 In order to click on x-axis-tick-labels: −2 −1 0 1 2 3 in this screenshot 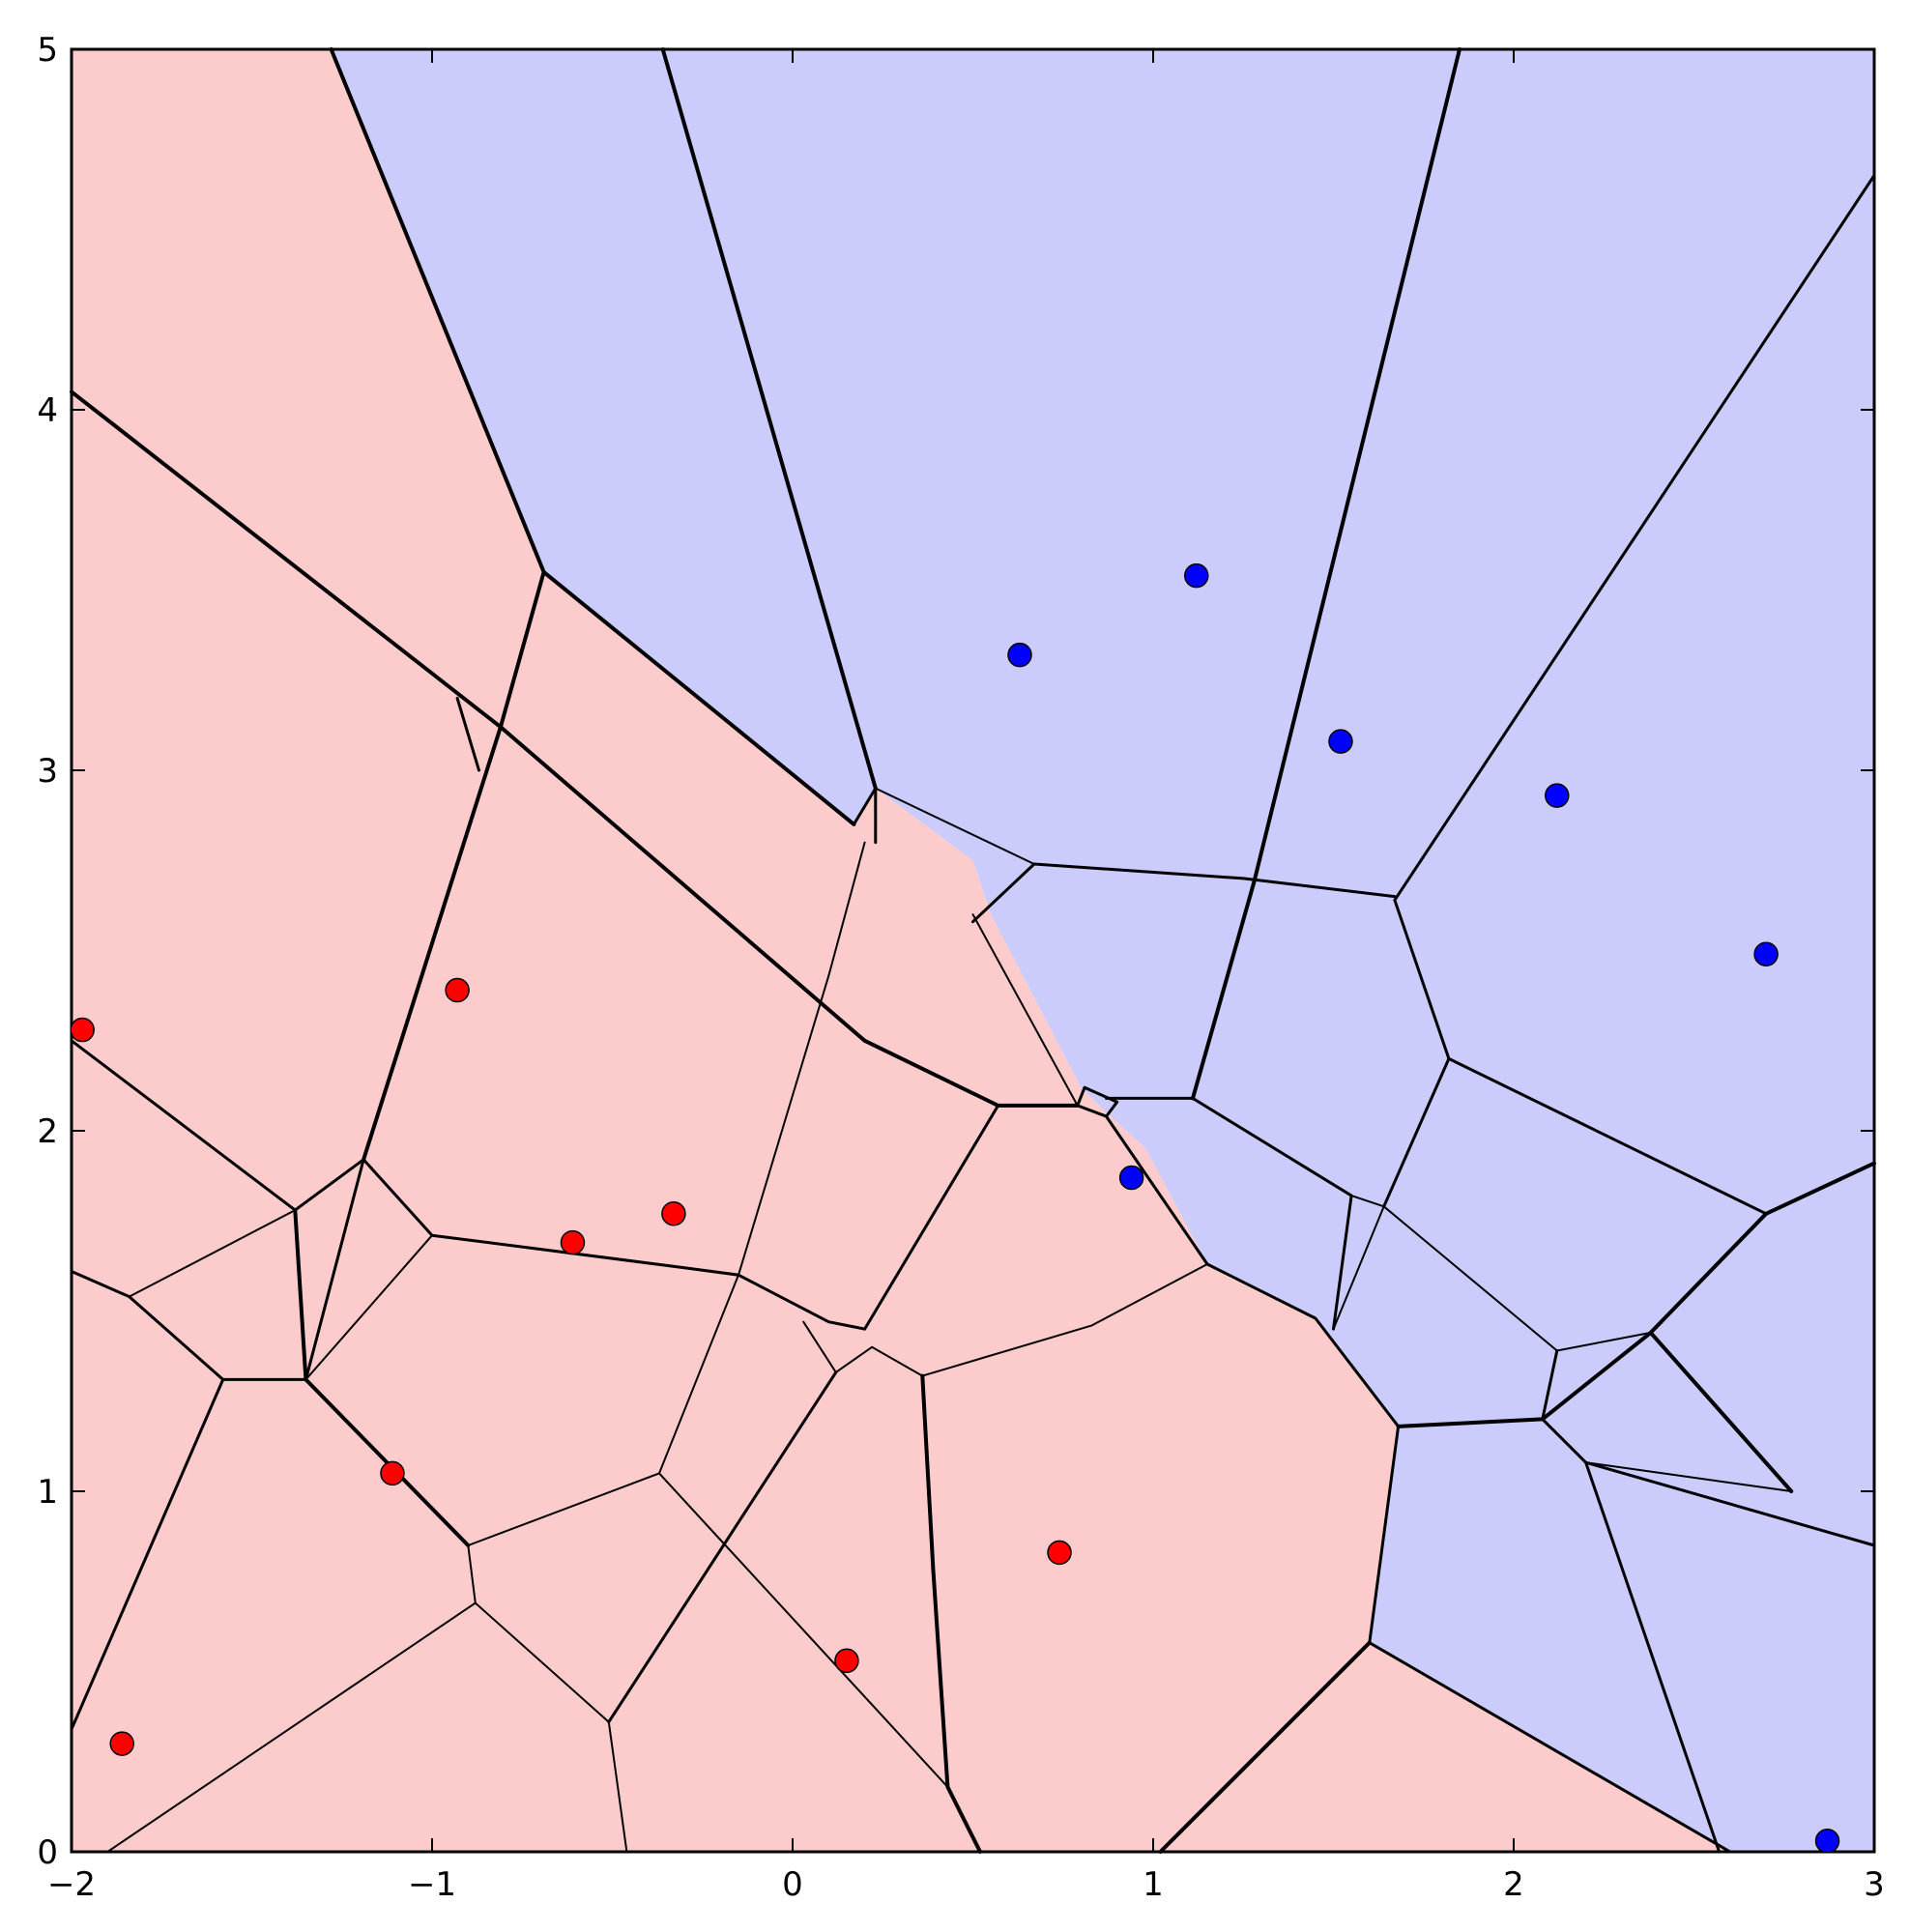, I will do `click(966, 1884)`.